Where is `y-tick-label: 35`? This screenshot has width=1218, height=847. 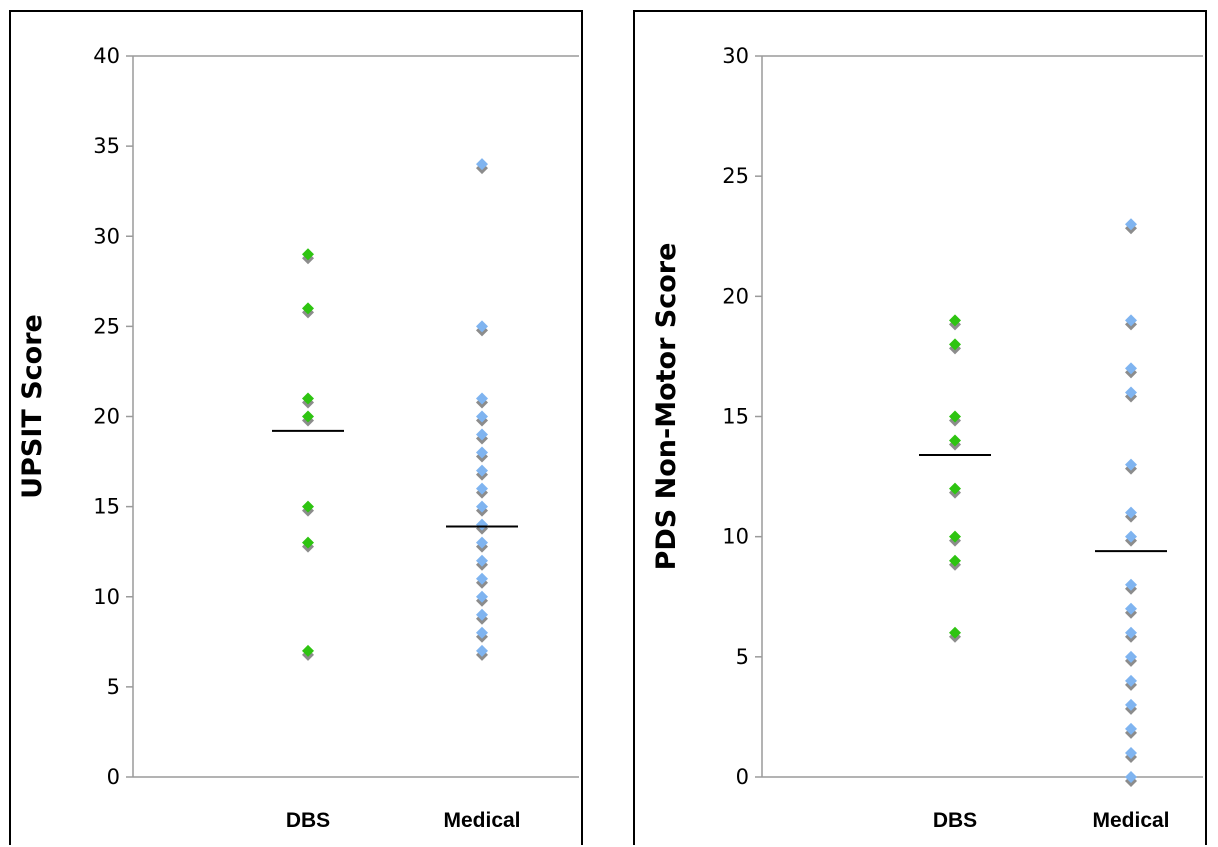
y-tick-label: 35 is located at coordinates (106, 146).